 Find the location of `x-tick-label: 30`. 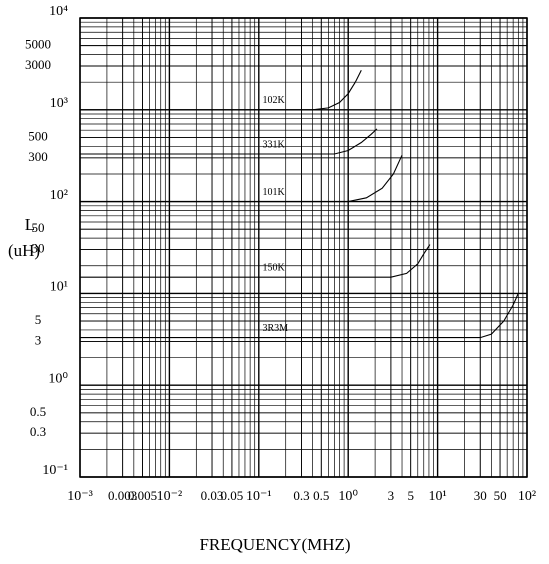

x-tick-label: 30 is located at coordinates (480, 495).